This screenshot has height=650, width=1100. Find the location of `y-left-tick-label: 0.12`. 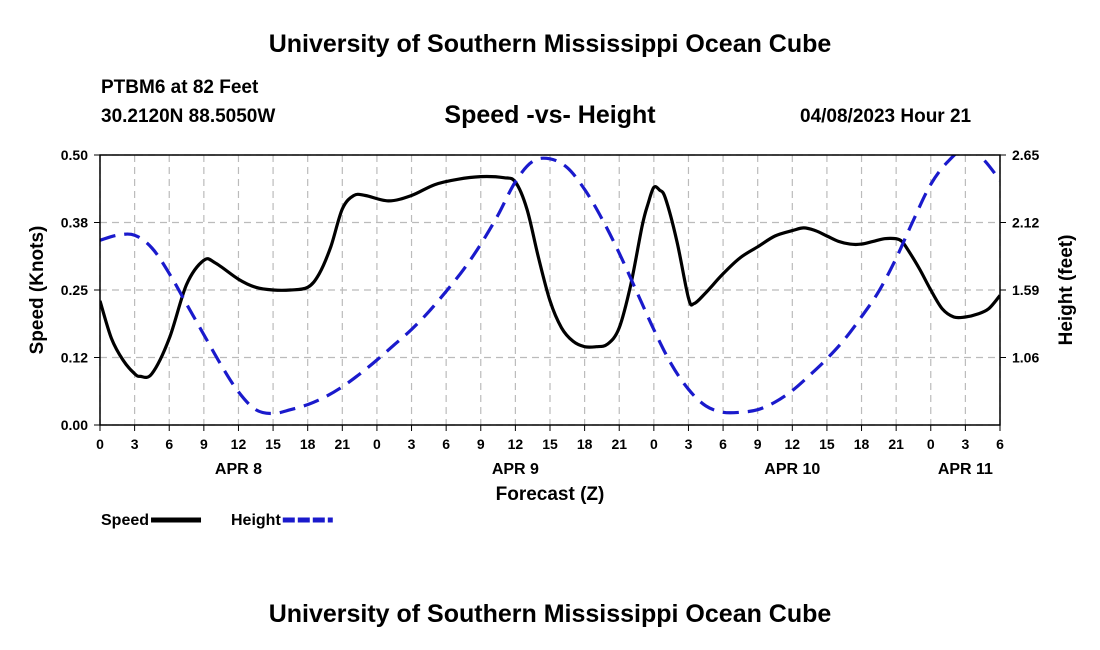

y-left-tick-label: 0.12 is located at coordinates (74, 358).